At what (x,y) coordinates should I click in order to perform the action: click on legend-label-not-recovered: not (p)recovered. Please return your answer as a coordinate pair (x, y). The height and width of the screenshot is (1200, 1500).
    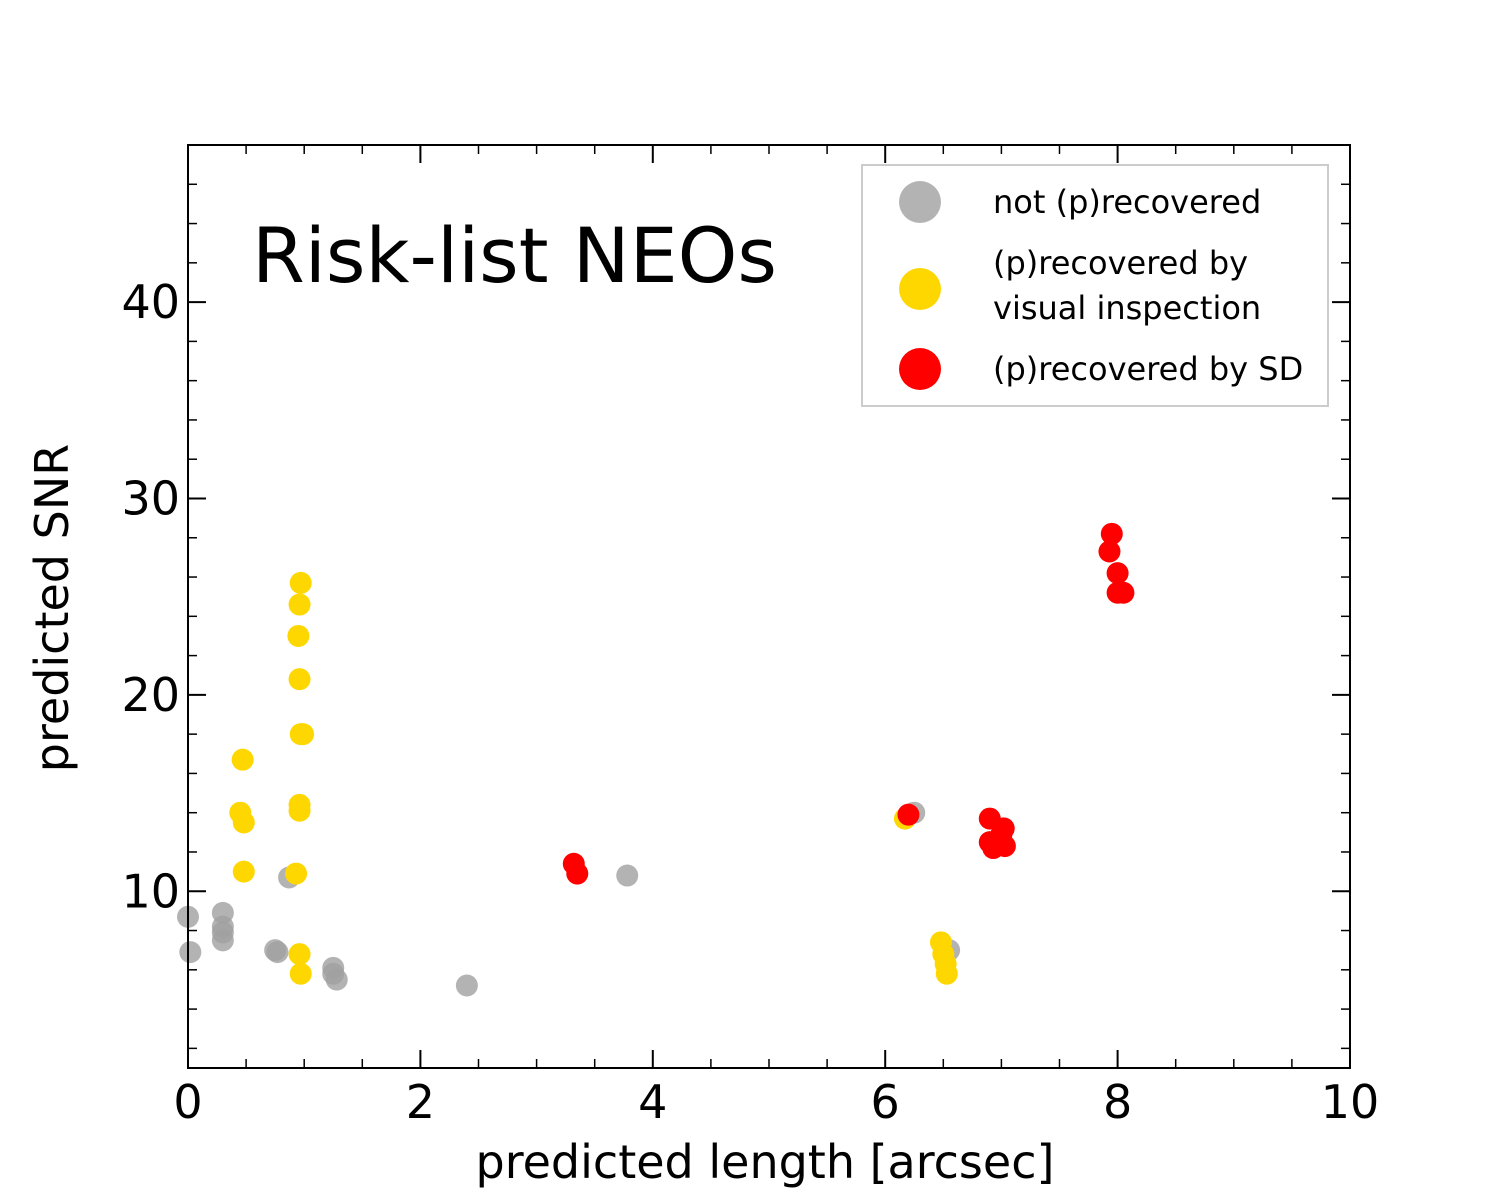
    Looking at the image, I should click on (1127, 202).